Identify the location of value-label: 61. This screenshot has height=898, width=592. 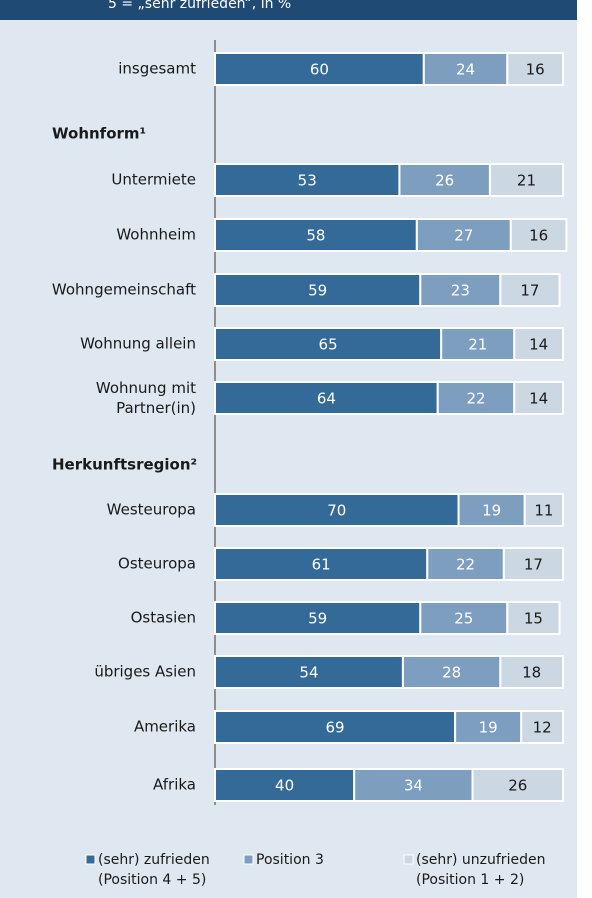
(321, 565).